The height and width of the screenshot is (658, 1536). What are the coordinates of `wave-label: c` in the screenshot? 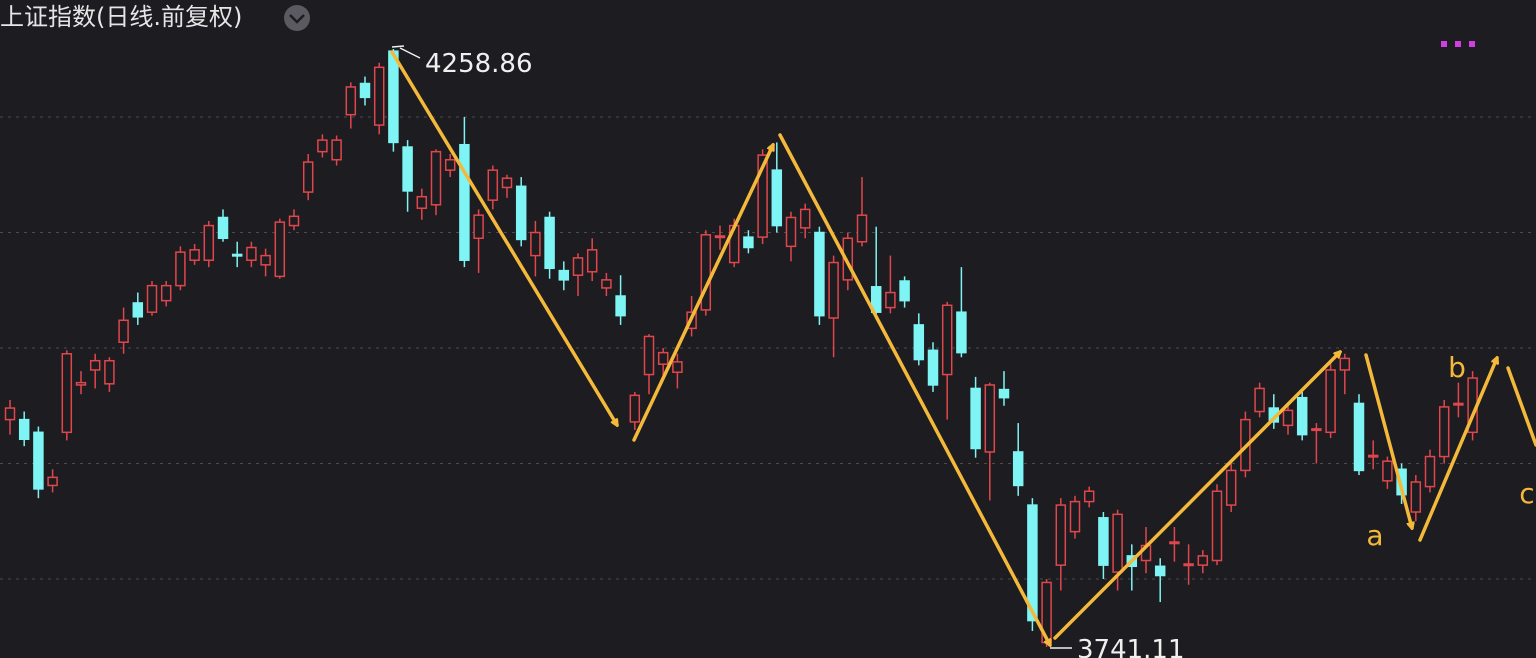 It's located at (1526, 493).